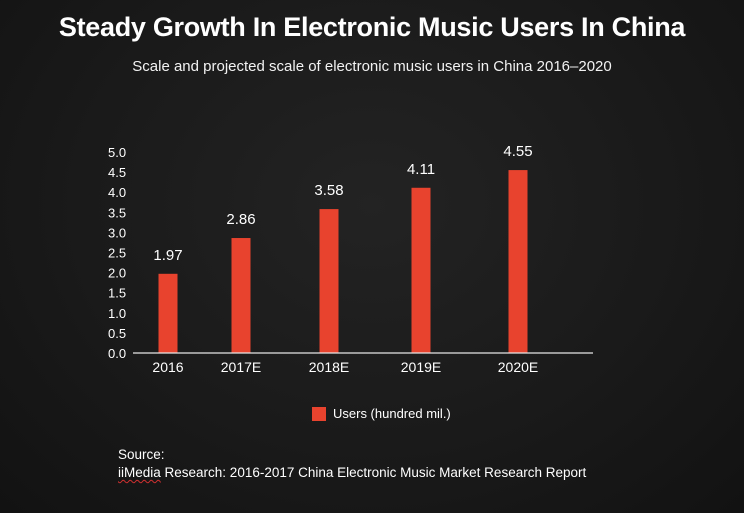 This screenshot has height=513, width=744. I want to click on x-tick-label: 2018E, so click(329, 367).